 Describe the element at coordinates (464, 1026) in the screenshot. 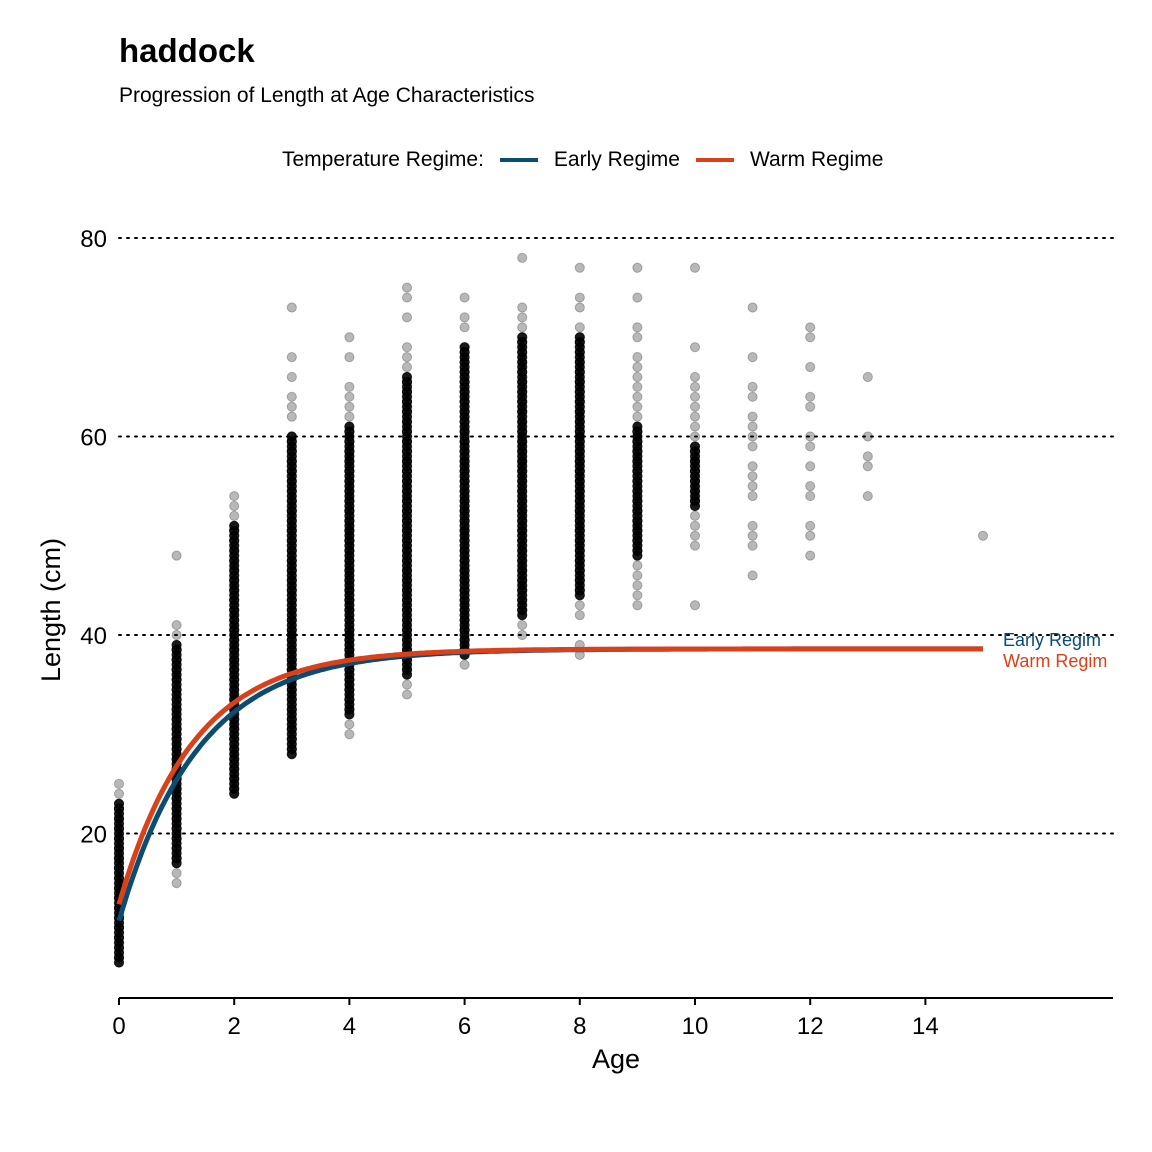

I see `x-tick-label: 6` at that location.